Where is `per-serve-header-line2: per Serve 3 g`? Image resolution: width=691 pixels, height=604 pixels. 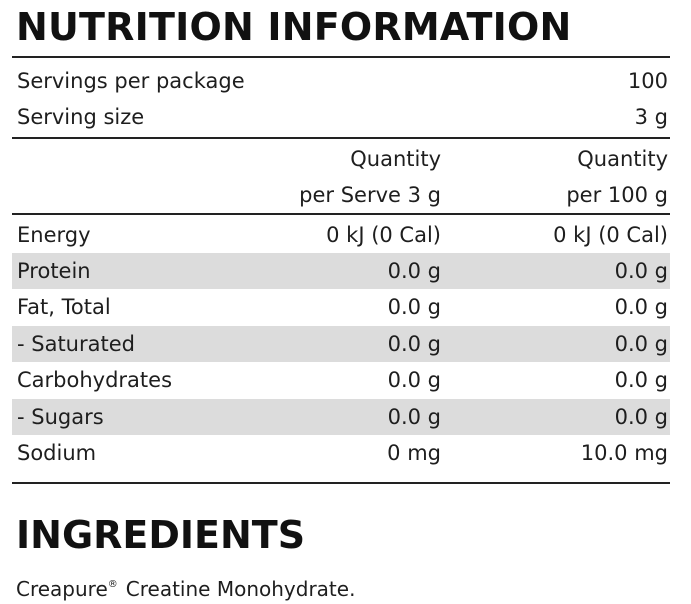 per-serve-header-line2: per Serve 3 g is located at coordinates (370, 195).